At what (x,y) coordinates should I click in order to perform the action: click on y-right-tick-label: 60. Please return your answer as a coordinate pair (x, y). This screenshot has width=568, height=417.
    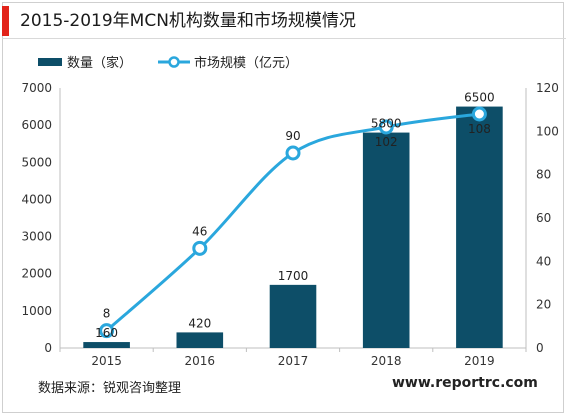
    Looking at the image, I should click on (543, 218).